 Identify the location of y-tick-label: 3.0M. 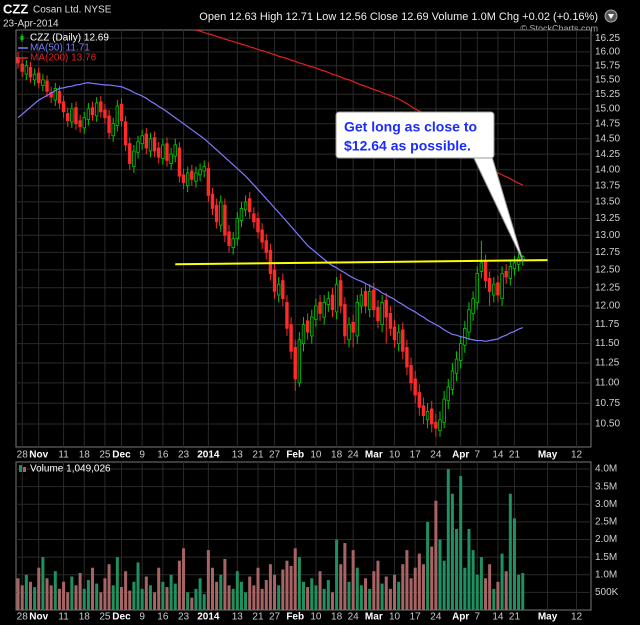
(606, 504).